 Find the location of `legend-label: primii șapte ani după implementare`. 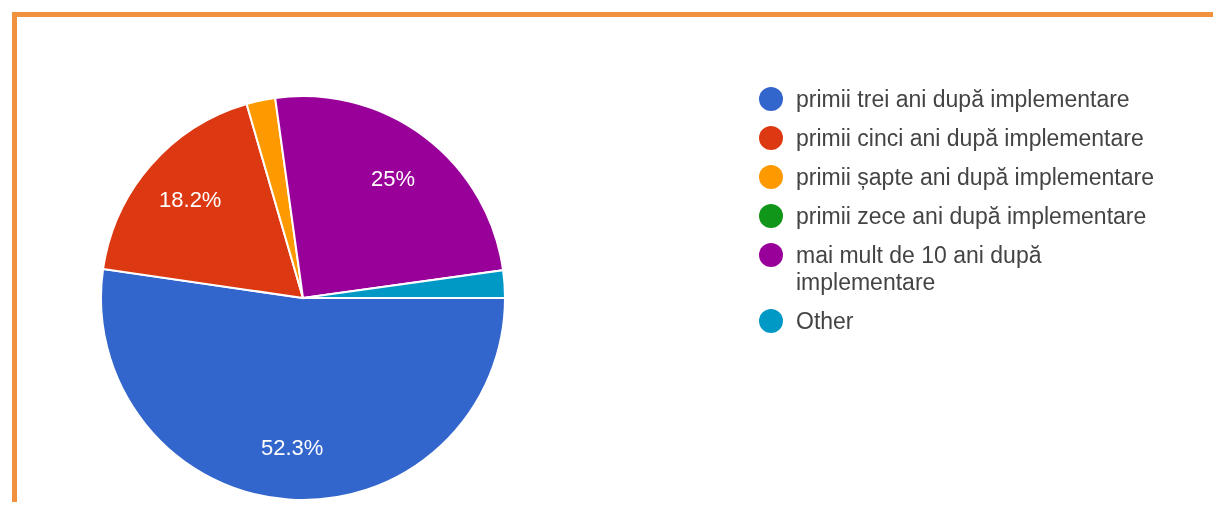

legend-label: primii șapte ani după implementare is located at coordinates (975, 177).